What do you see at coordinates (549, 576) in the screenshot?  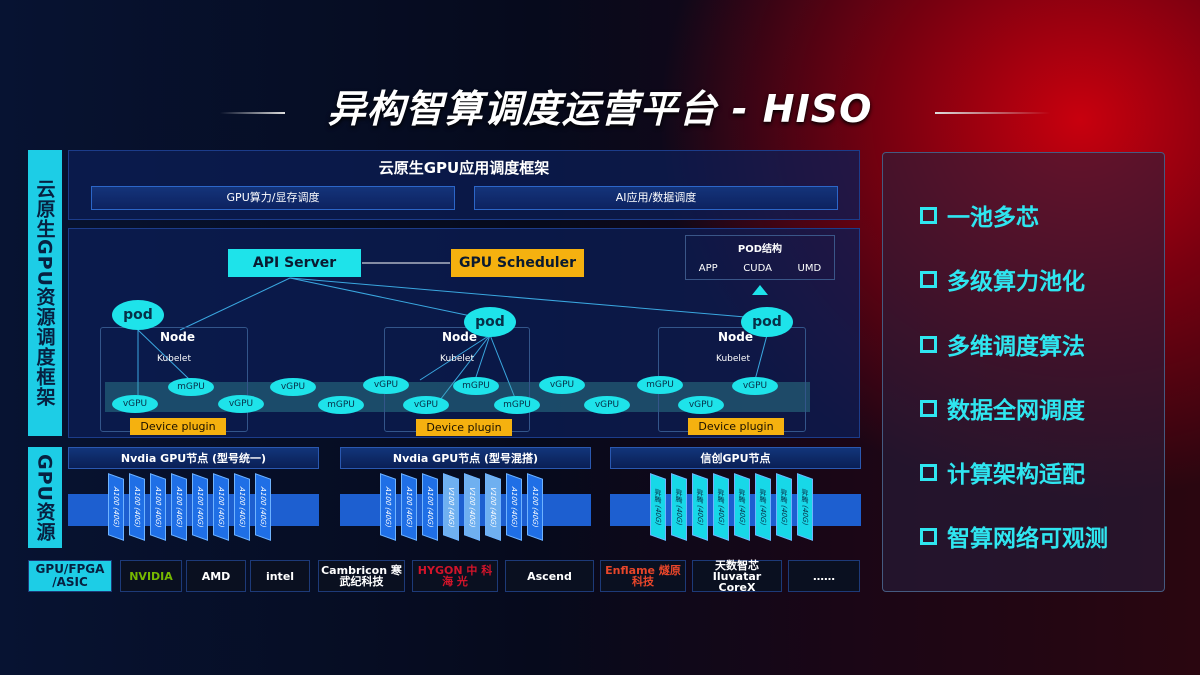 I see `vendor-logo: Ascend` at bounding box center [549, 576].